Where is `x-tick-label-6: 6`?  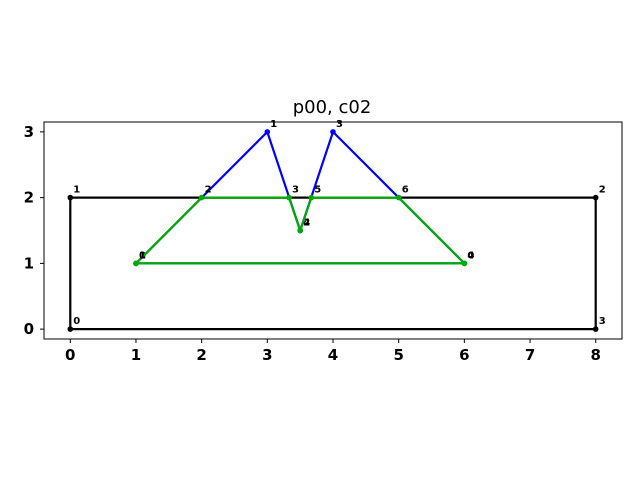
x-tick-label-6: 6 is located at coordinates (464, 355).